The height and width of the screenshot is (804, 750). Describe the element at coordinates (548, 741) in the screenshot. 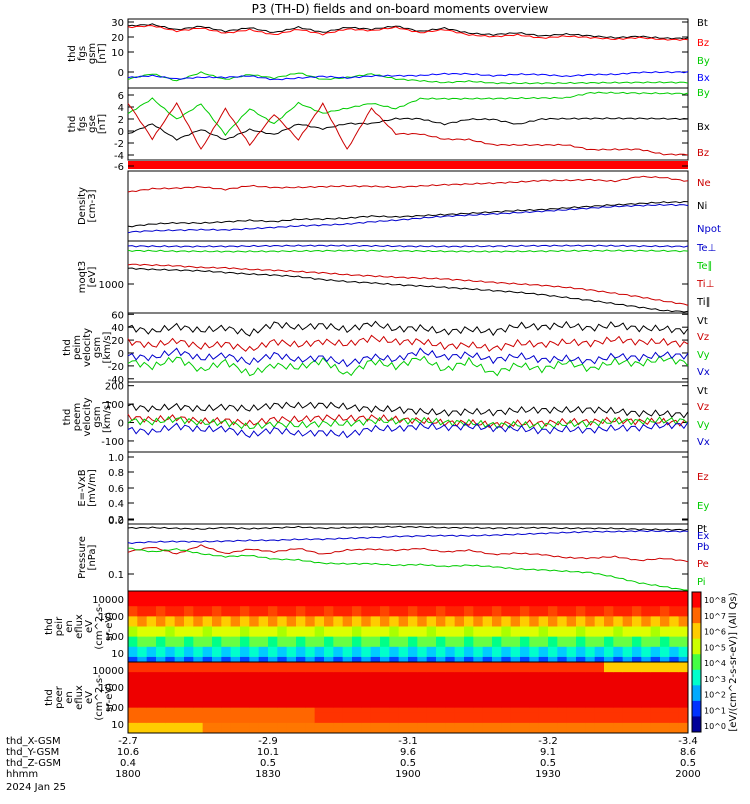

I see `x-tick-label: -3.2` at that location.